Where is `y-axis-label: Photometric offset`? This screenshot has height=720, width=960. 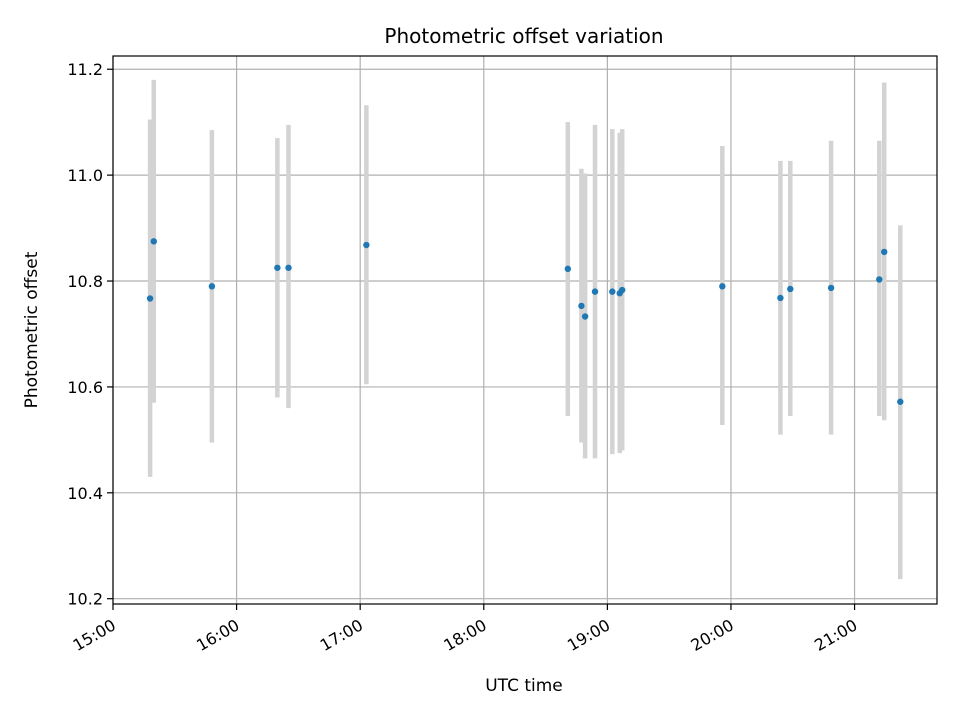 y-axis-label: Photometric offset is located at coordinates (32, 329).